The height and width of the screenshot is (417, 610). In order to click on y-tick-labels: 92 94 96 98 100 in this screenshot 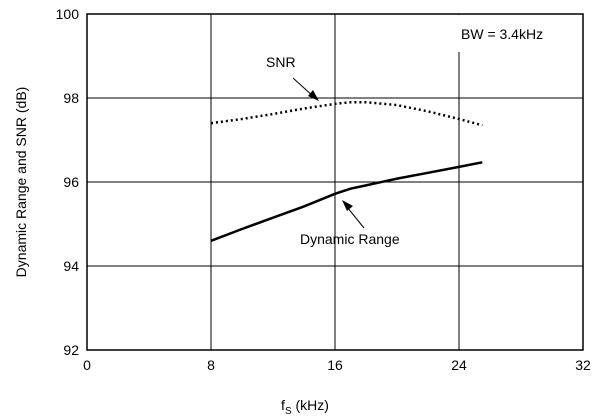, I will do `click(68, 182)`.